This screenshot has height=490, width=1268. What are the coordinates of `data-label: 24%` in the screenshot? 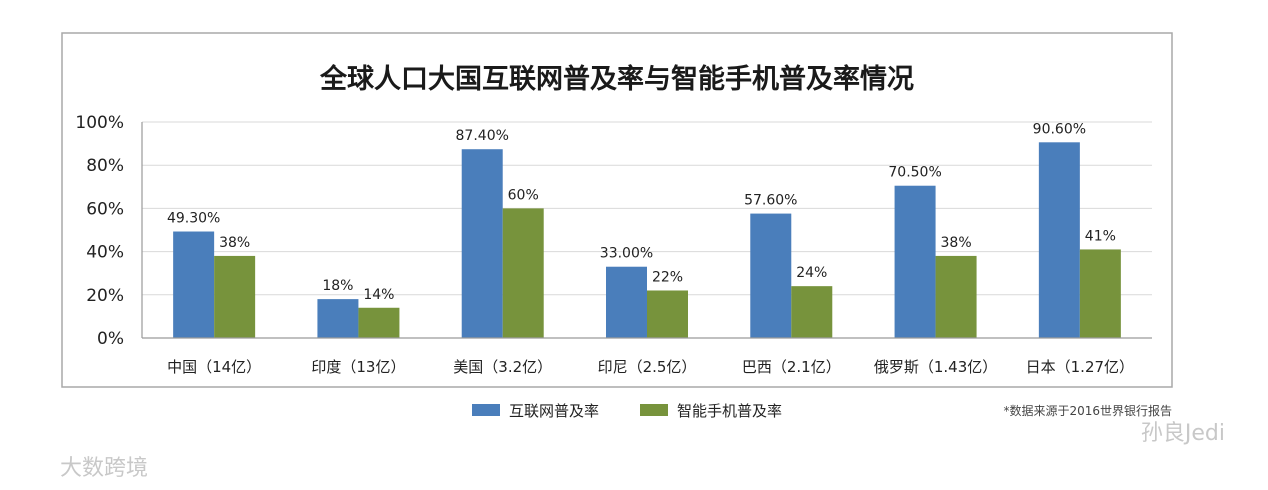 It's located at (811, 273).